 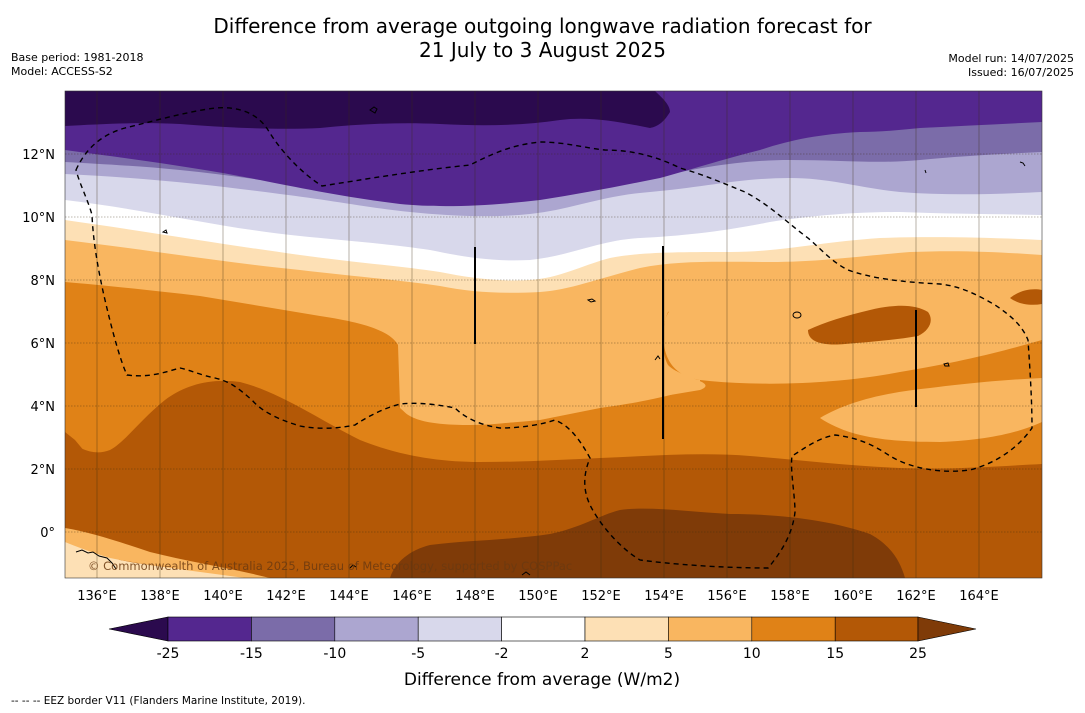 I want to click on colorbar, so click(x=542, y=629).